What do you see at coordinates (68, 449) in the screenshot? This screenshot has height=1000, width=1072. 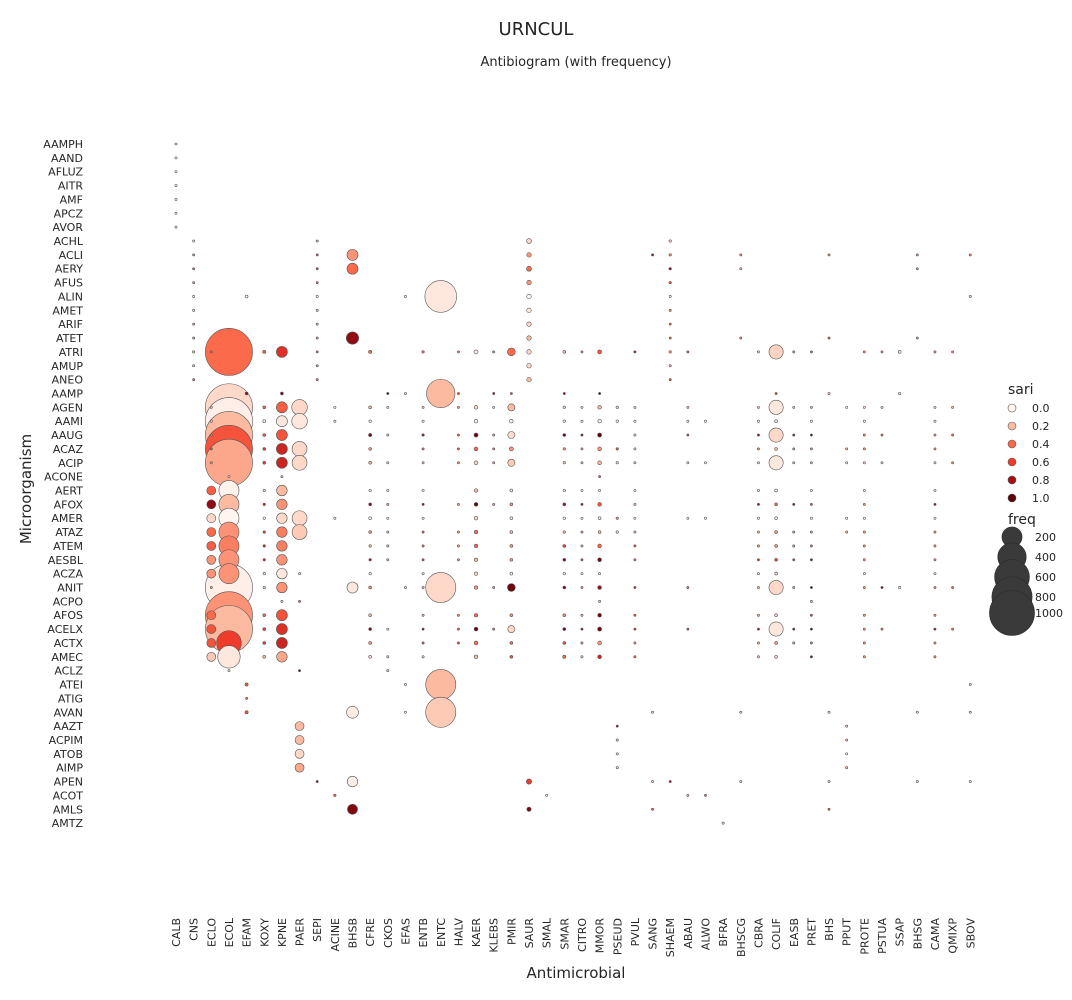 I see `y-tick-label: ACAZ` at bounding box center [68, 449].